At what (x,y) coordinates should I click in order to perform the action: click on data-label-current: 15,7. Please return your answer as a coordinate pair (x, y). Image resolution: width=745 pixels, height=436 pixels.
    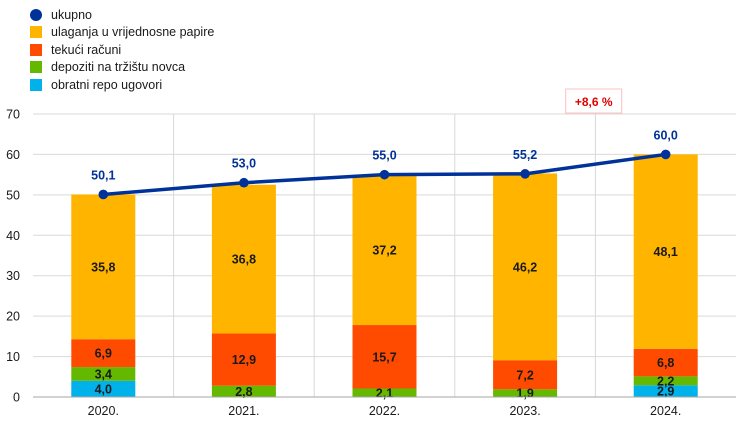
    Looking at the image, I should click on (384, 357).